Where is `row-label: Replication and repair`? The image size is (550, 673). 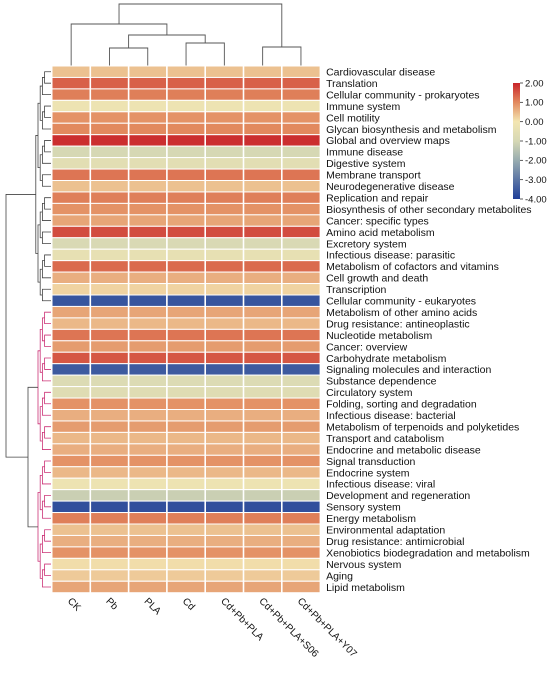 row-label: Replication and repair is located at coordinates (377, 198).